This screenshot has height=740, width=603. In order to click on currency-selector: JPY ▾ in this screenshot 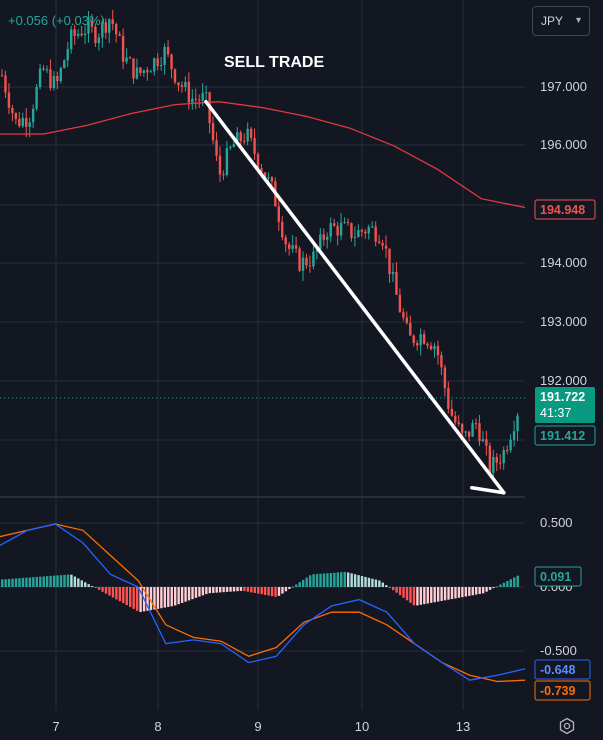, I will do `click(561, 21)`.